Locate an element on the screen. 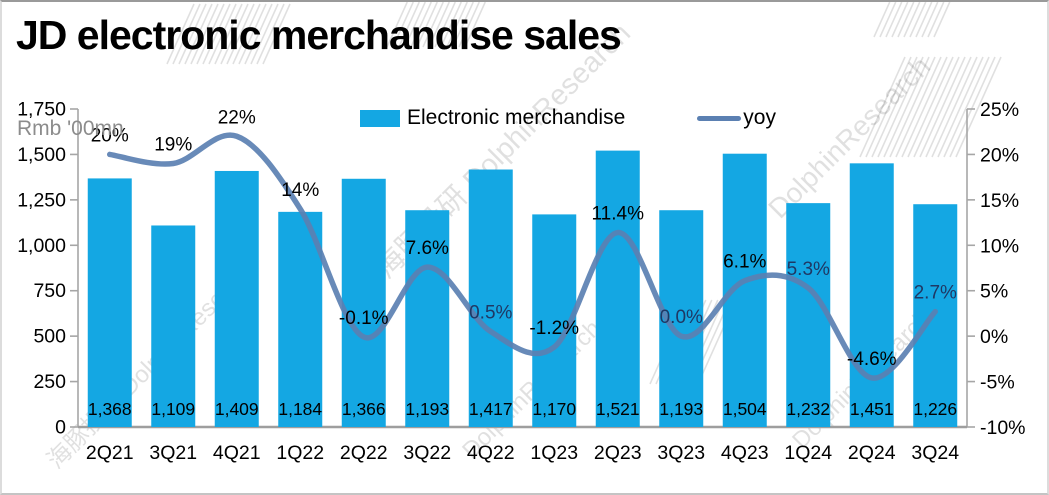  bar-value-label: 1,417 is located at coordinates (491, 409).